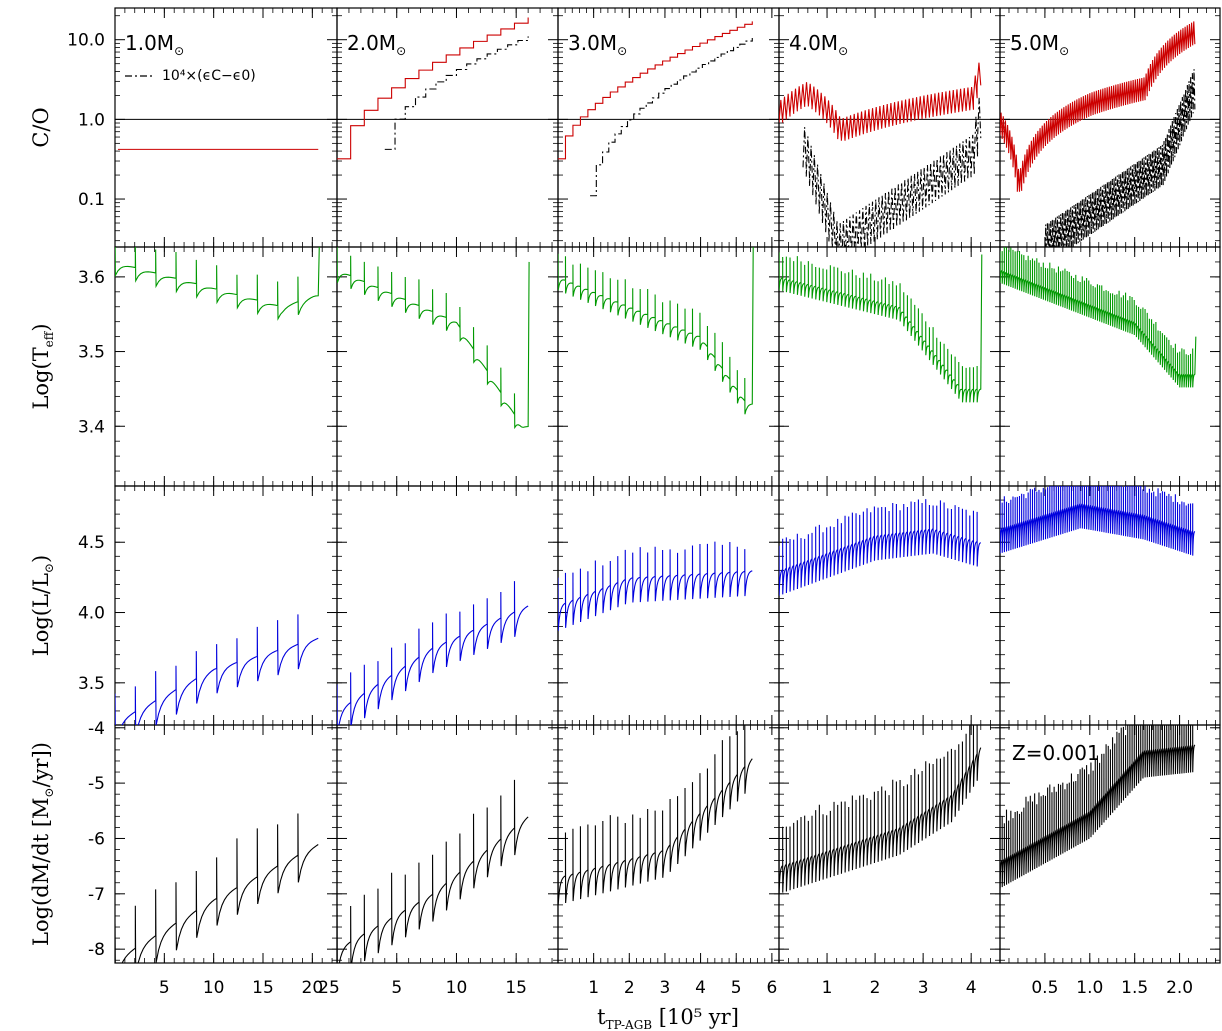 This screenshot has width=1222, height=1031. Describe the element at coordinates (91, 120) in the screenshot. I see `y-tick-label: 1.0` at that location.